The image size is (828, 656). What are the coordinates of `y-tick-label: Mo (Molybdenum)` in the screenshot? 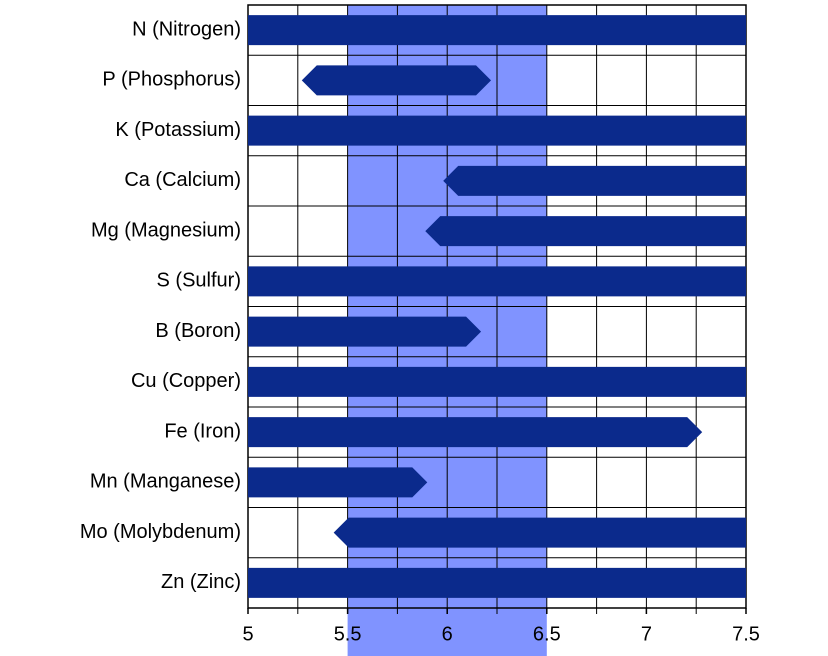 It's located at (160, 532).